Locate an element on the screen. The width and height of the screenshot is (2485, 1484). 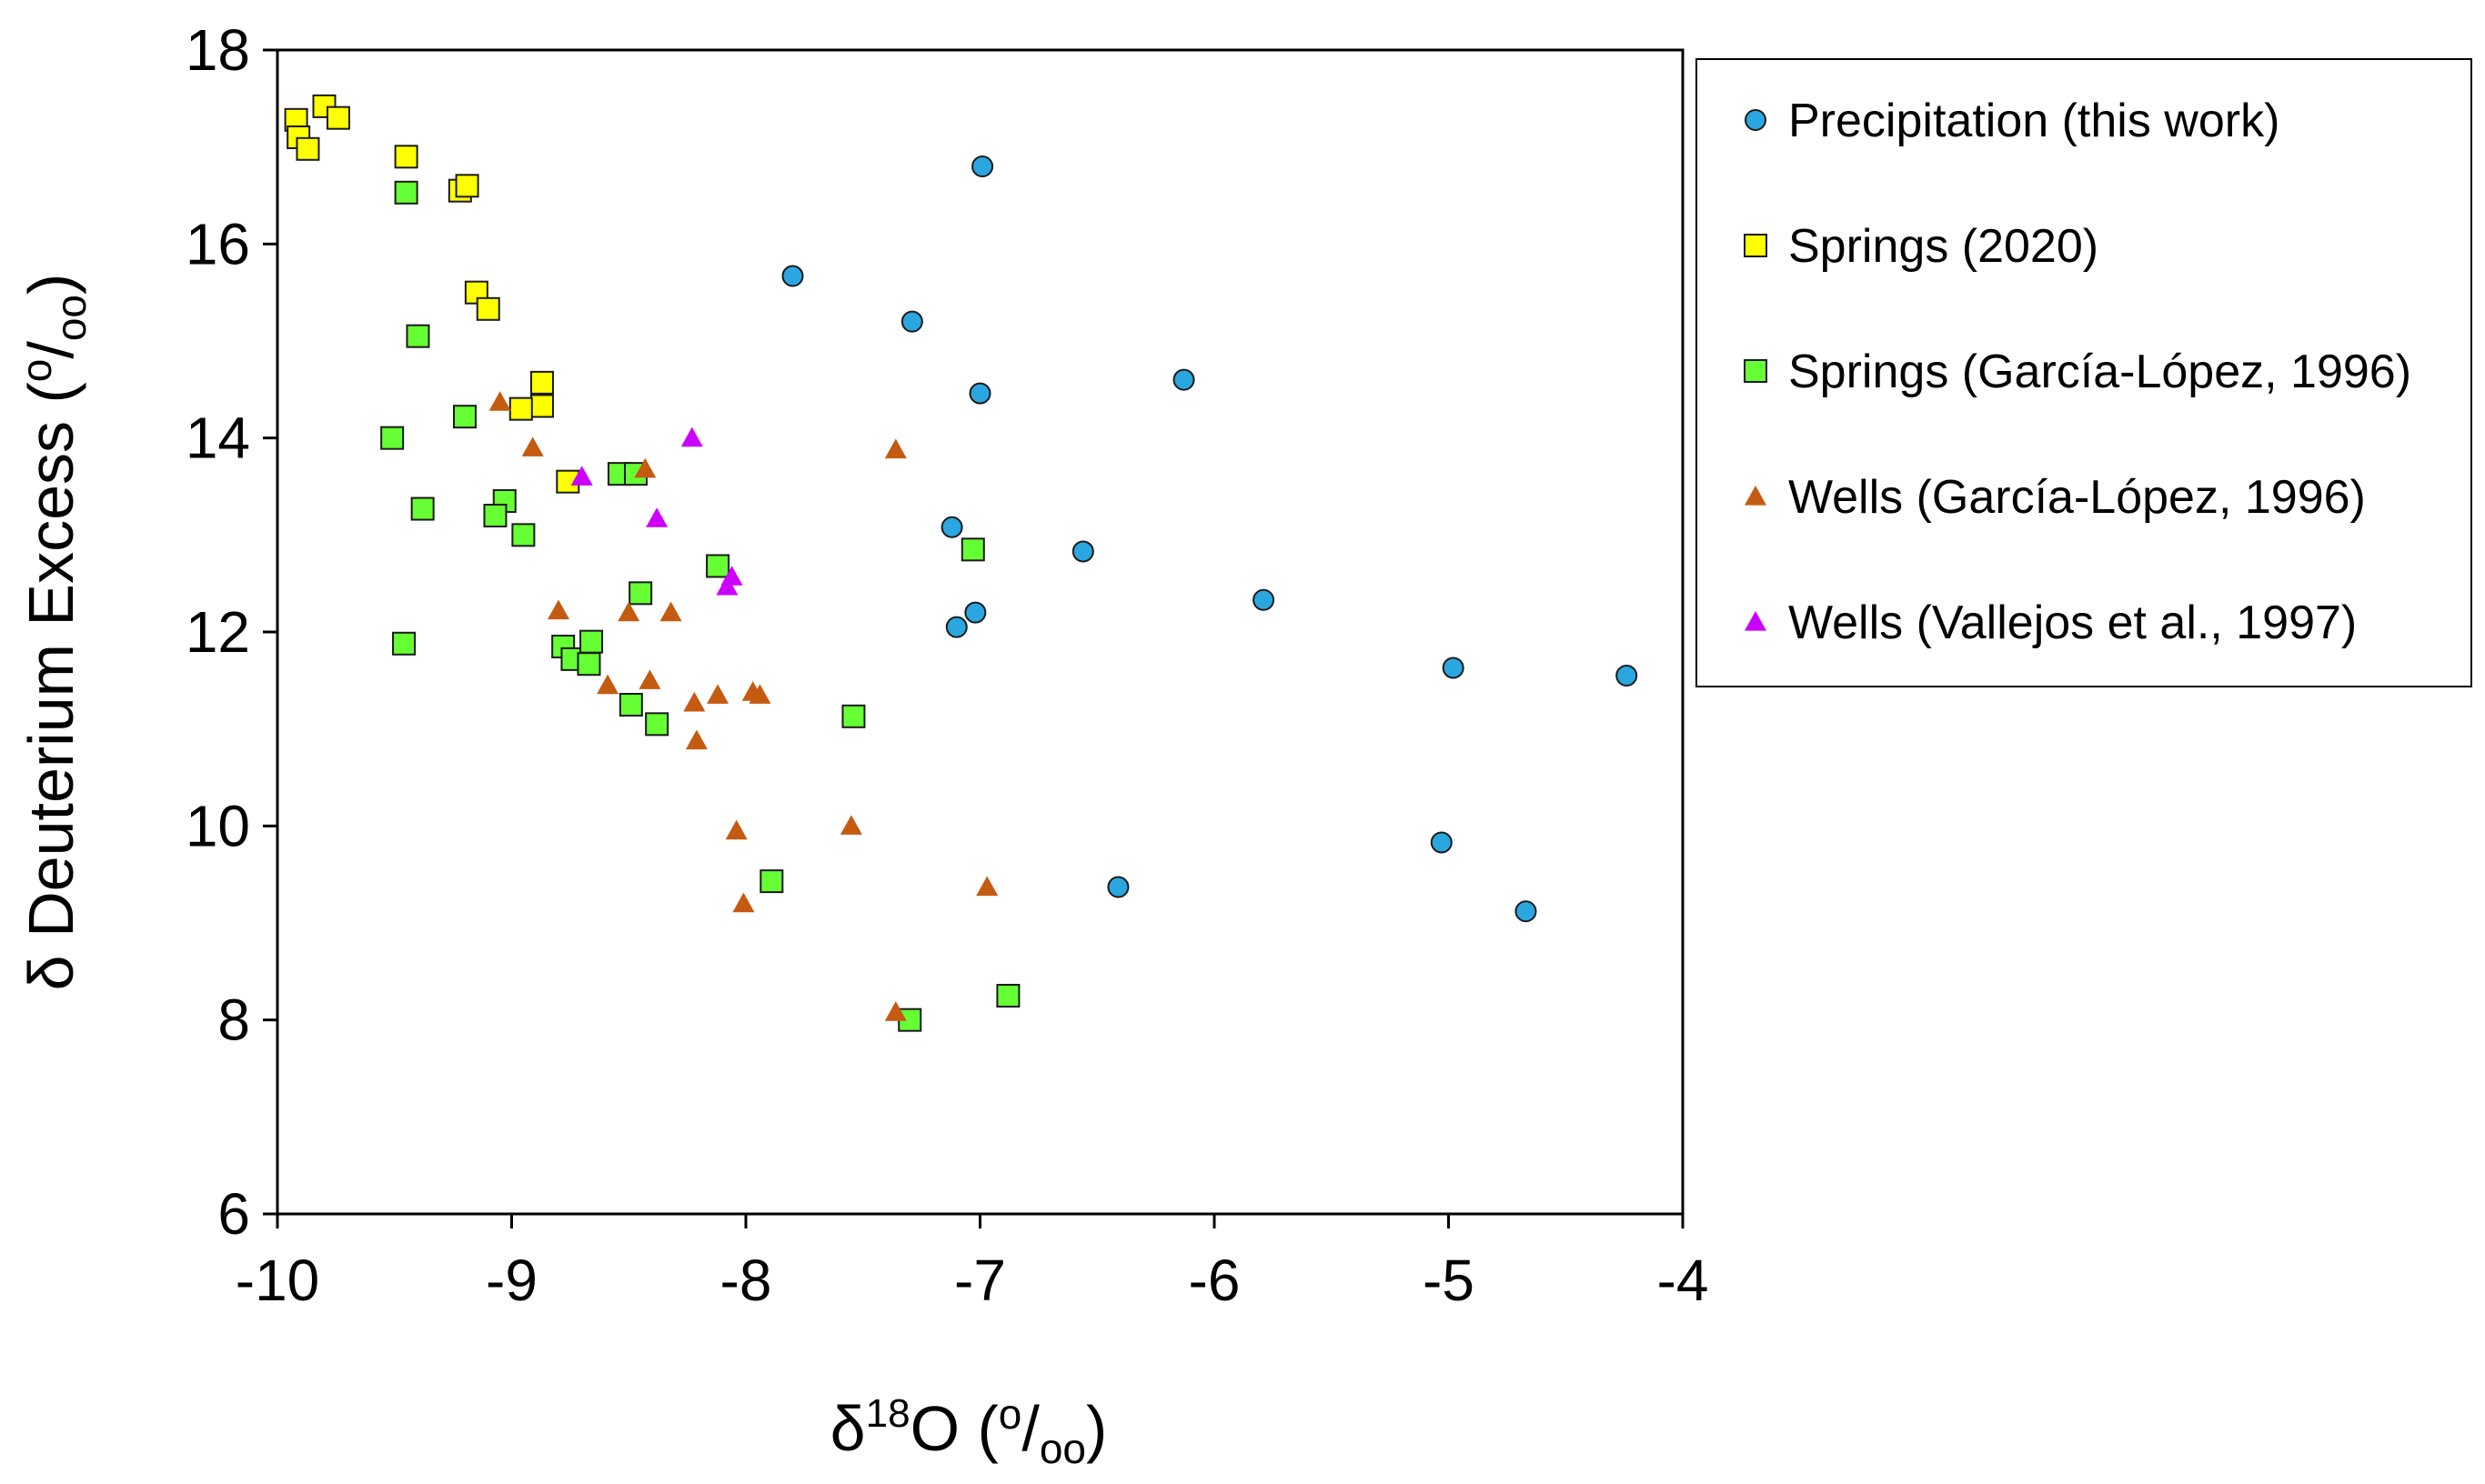
x-tick-label: -7 is located at coordinates (980, 1280).